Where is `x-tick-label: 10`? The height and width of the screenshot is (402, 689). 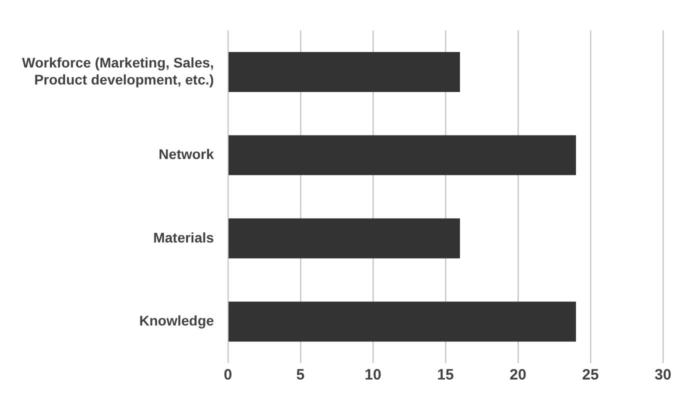 x-tick-label: 10 is located at coordinates (373, 375).